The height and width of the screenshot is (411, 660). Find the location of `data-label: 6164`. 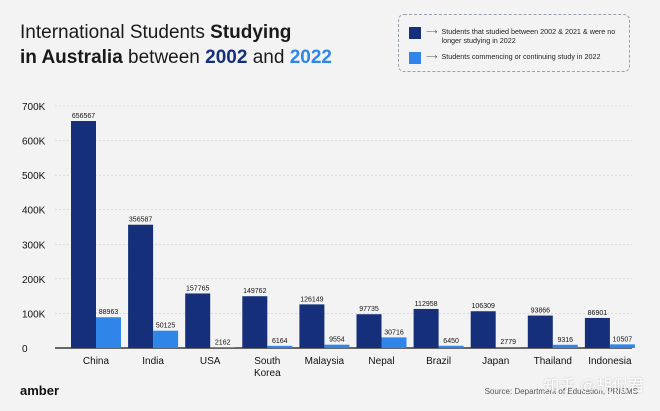

data-label: 6164 is located at coordinates (280, 341).